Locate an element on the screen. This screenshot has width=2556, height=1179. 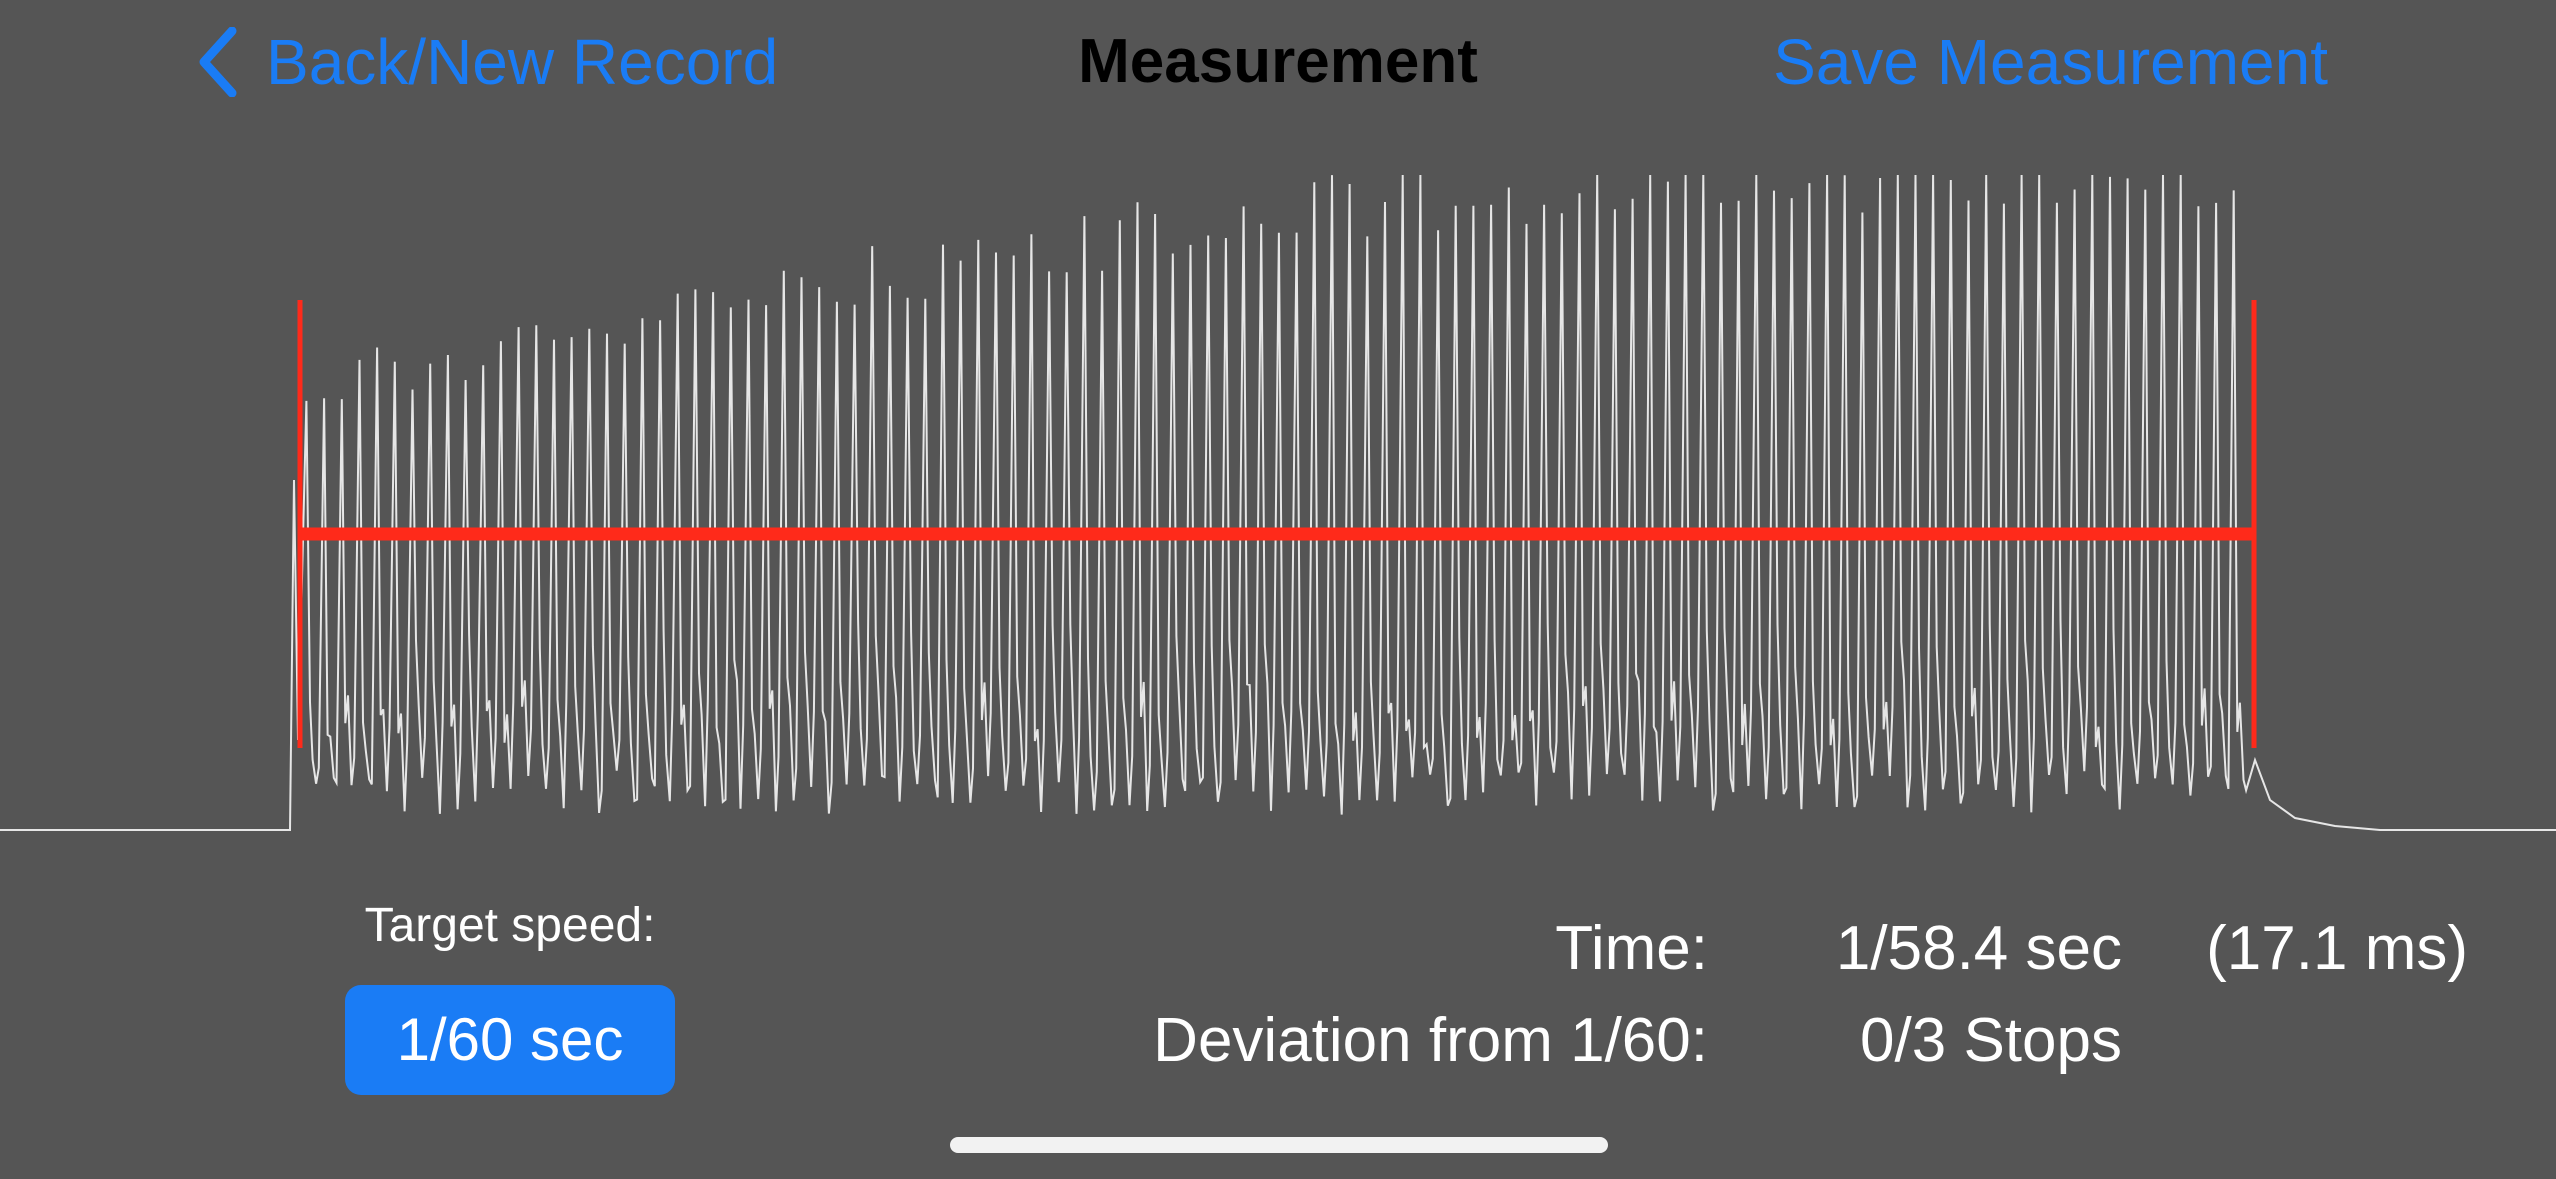
time-value: 1/58.4 sec is located at coordinates (1978, 948).